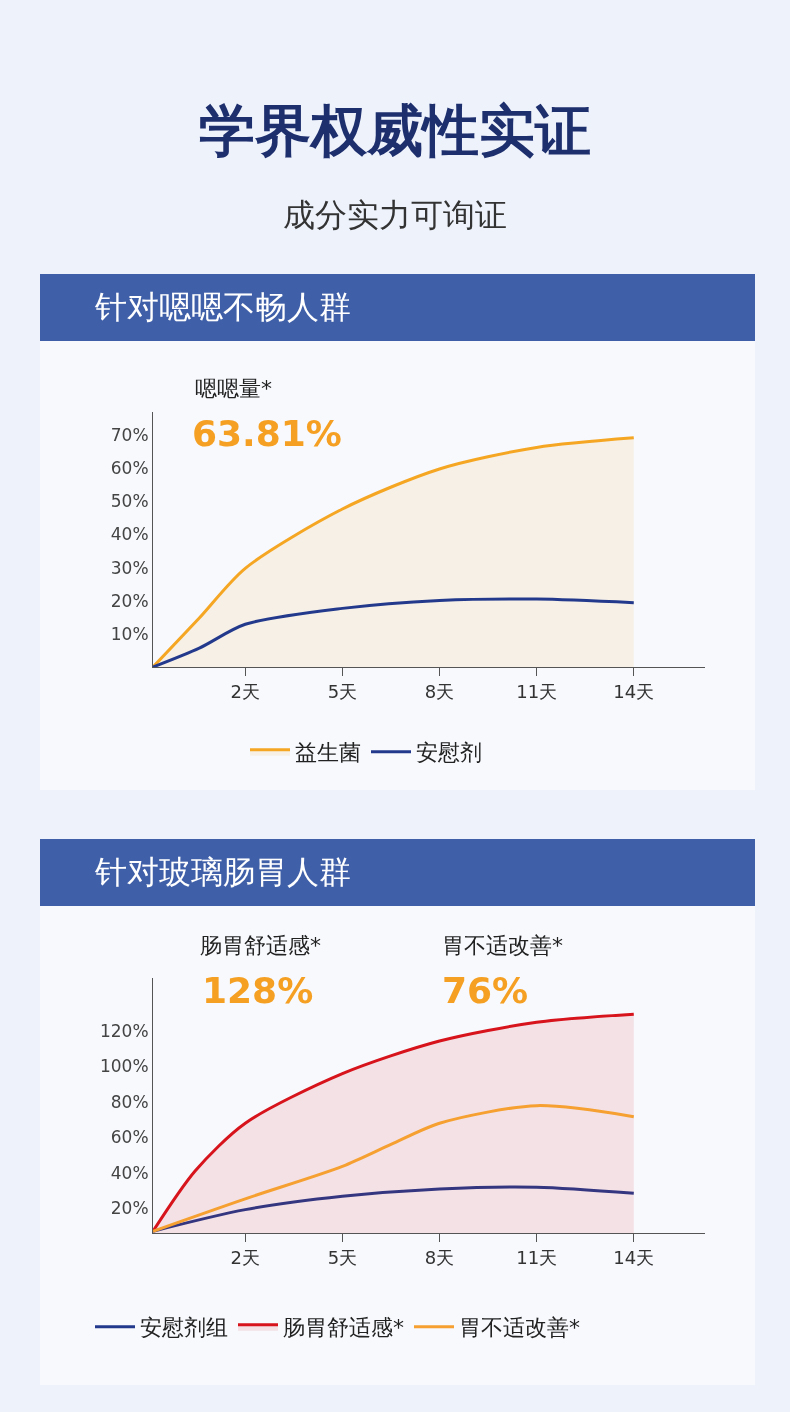  Describe the element at coordinates (328, 753) in the screenshot. I see `legend-label: 益生菌` at that location.